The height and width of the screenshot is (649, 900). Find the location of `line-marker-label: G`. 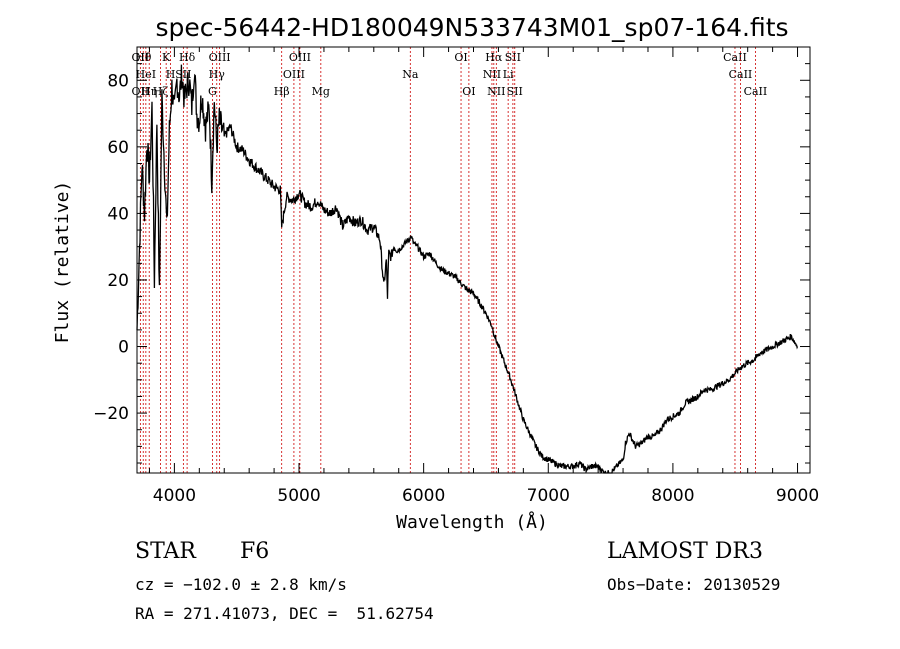

line-marker-label: G is located at coordinates (212, 91).